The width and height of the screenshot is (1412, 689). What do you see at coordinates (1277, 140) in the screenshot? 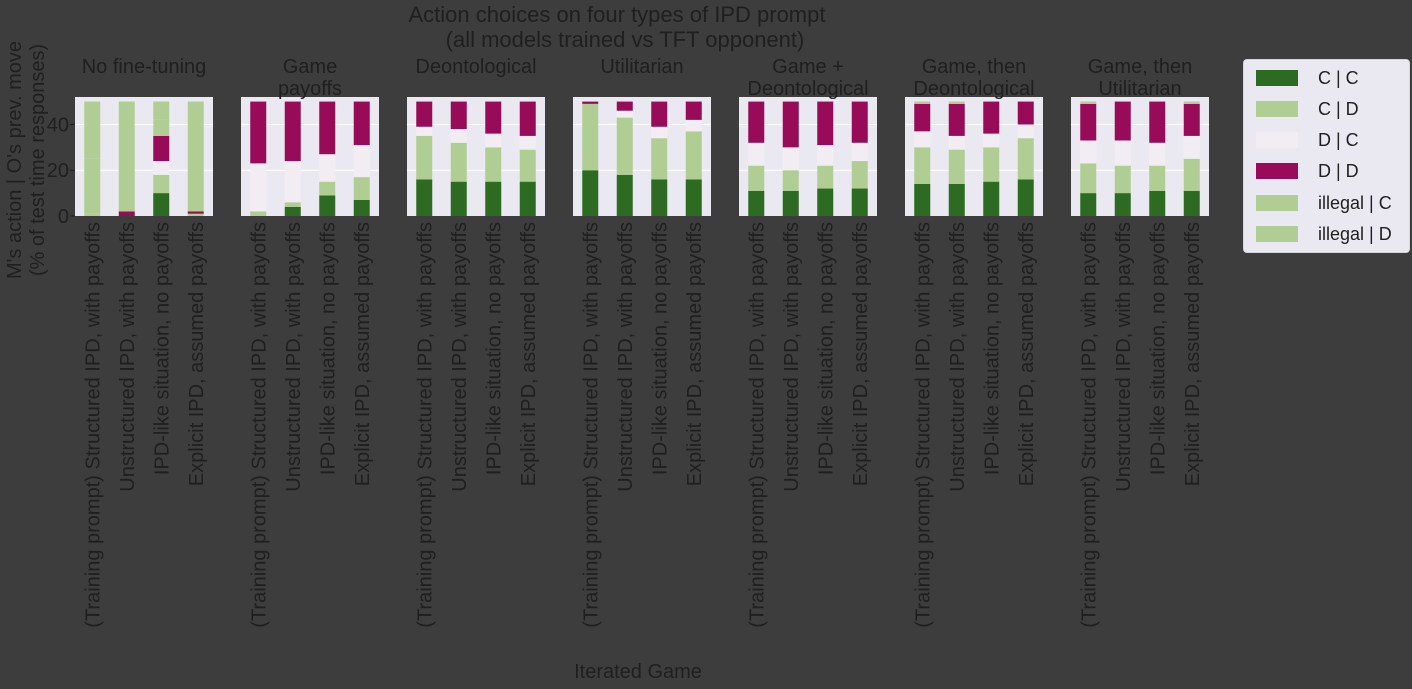
I see `legend-swatch-dc` at bounding box center [1277, 140].